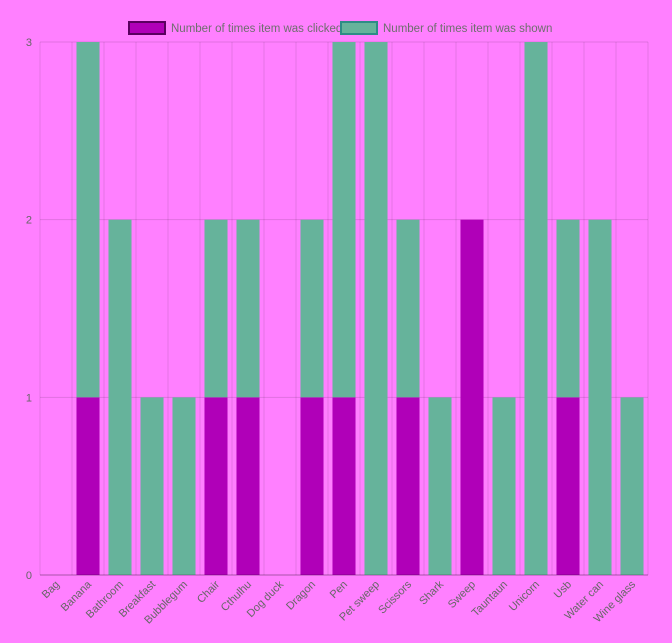 The height and width of the screenshot is (643, 672). I want to click on bar-shown-tauntaun, so click(504, 486).